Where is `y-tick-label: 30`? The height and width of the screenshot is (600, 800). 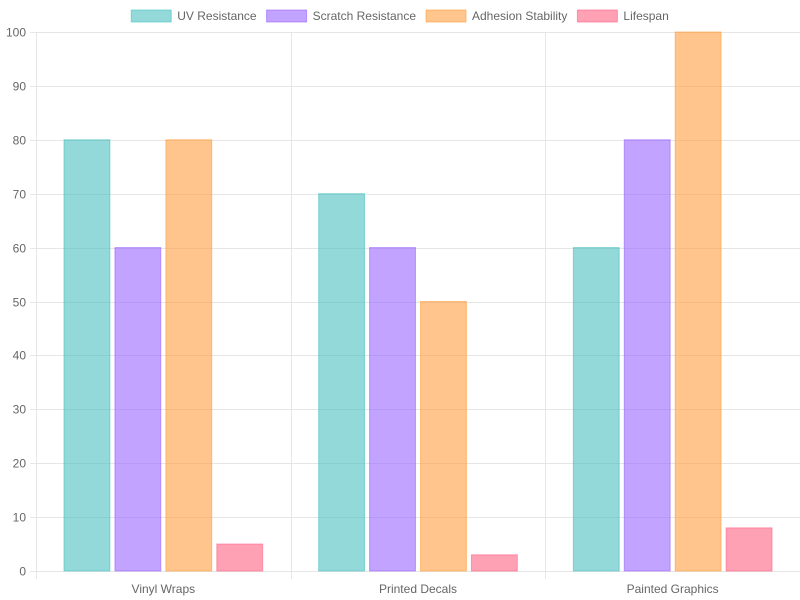 y-tick-label: 30 is located at coordinates (20, 410).